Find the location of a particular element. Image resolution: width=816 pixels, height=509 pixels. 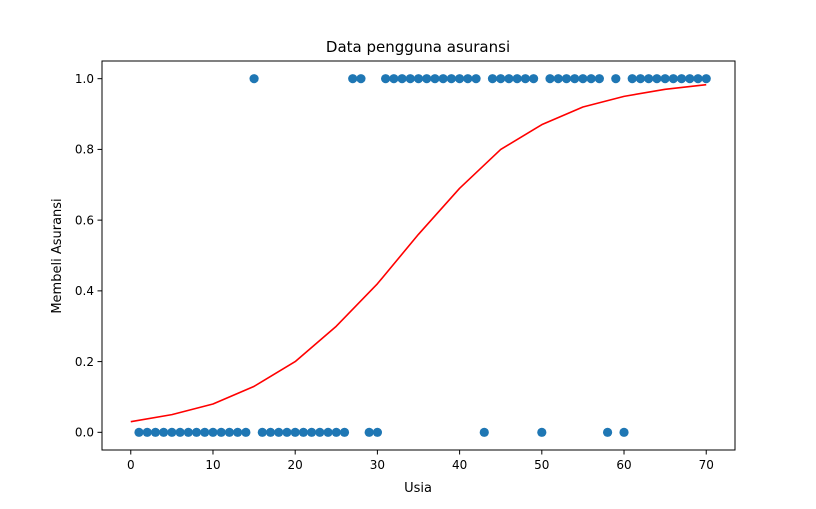

y-axis-label: Membeli Asuransi is located at coordinates (57, 255).